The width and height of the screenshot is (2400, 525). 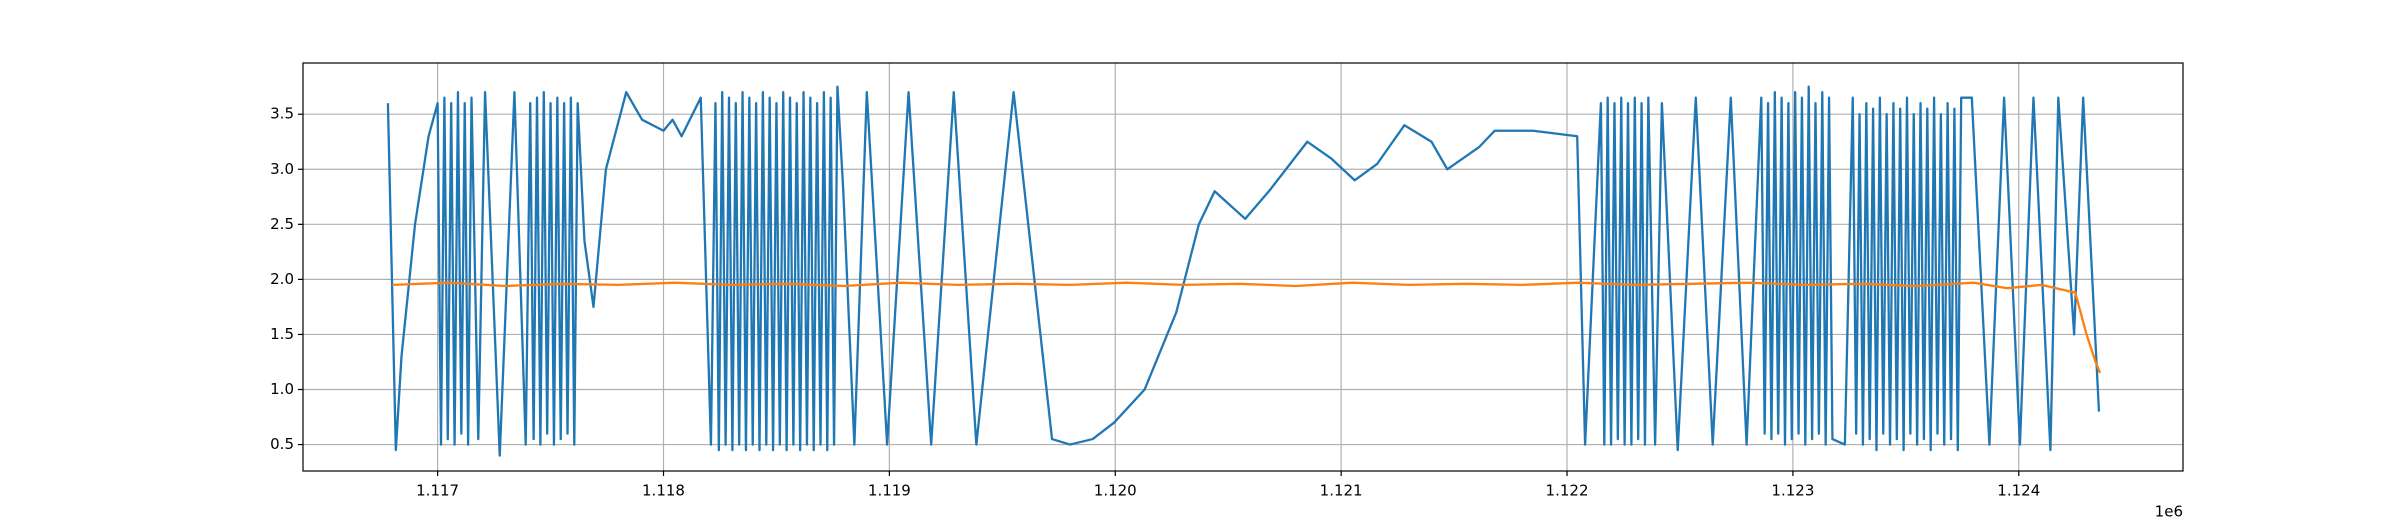 I want to click on y-tick-label: 2.5, so click(x=282, y=224).